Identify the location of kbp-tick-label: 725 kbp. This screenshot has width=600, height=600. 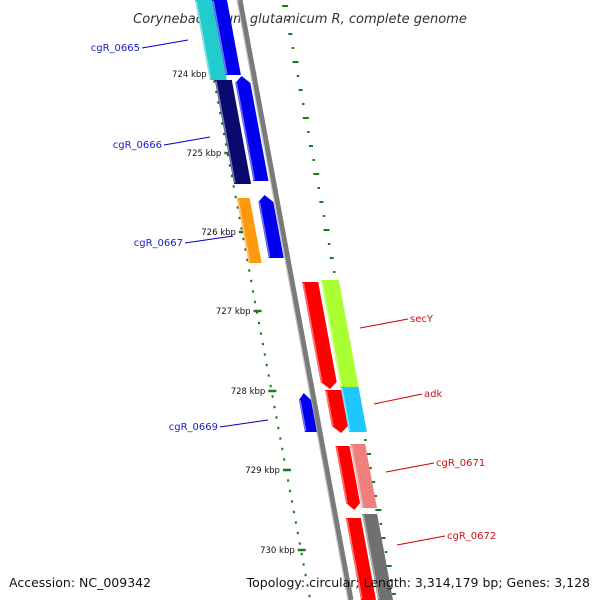
(204, 154).